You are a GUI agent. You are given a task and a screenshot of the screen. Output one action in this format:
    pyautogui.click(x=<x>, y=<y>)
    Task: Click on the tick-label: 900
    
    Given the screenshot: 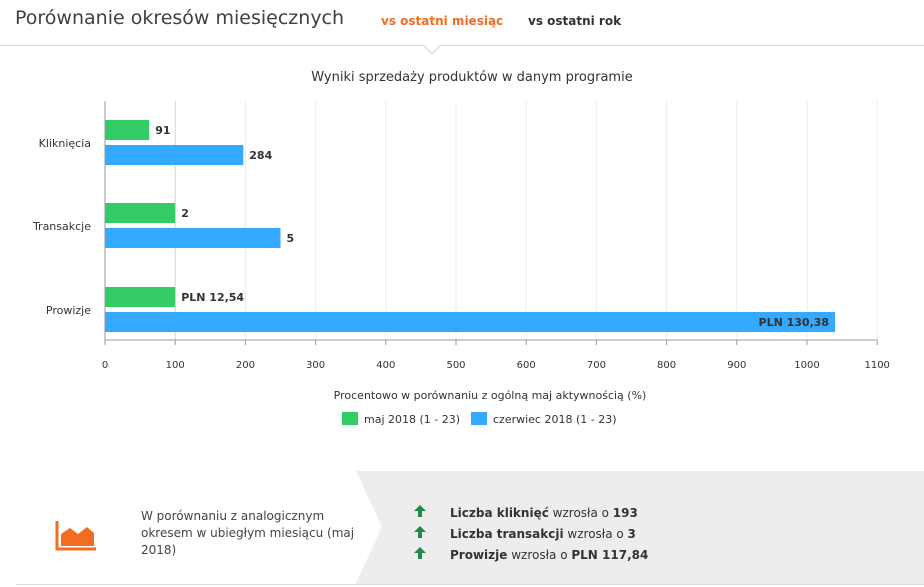 What is the action you would take?
    pyautogui.click(x=736, y=365)
    